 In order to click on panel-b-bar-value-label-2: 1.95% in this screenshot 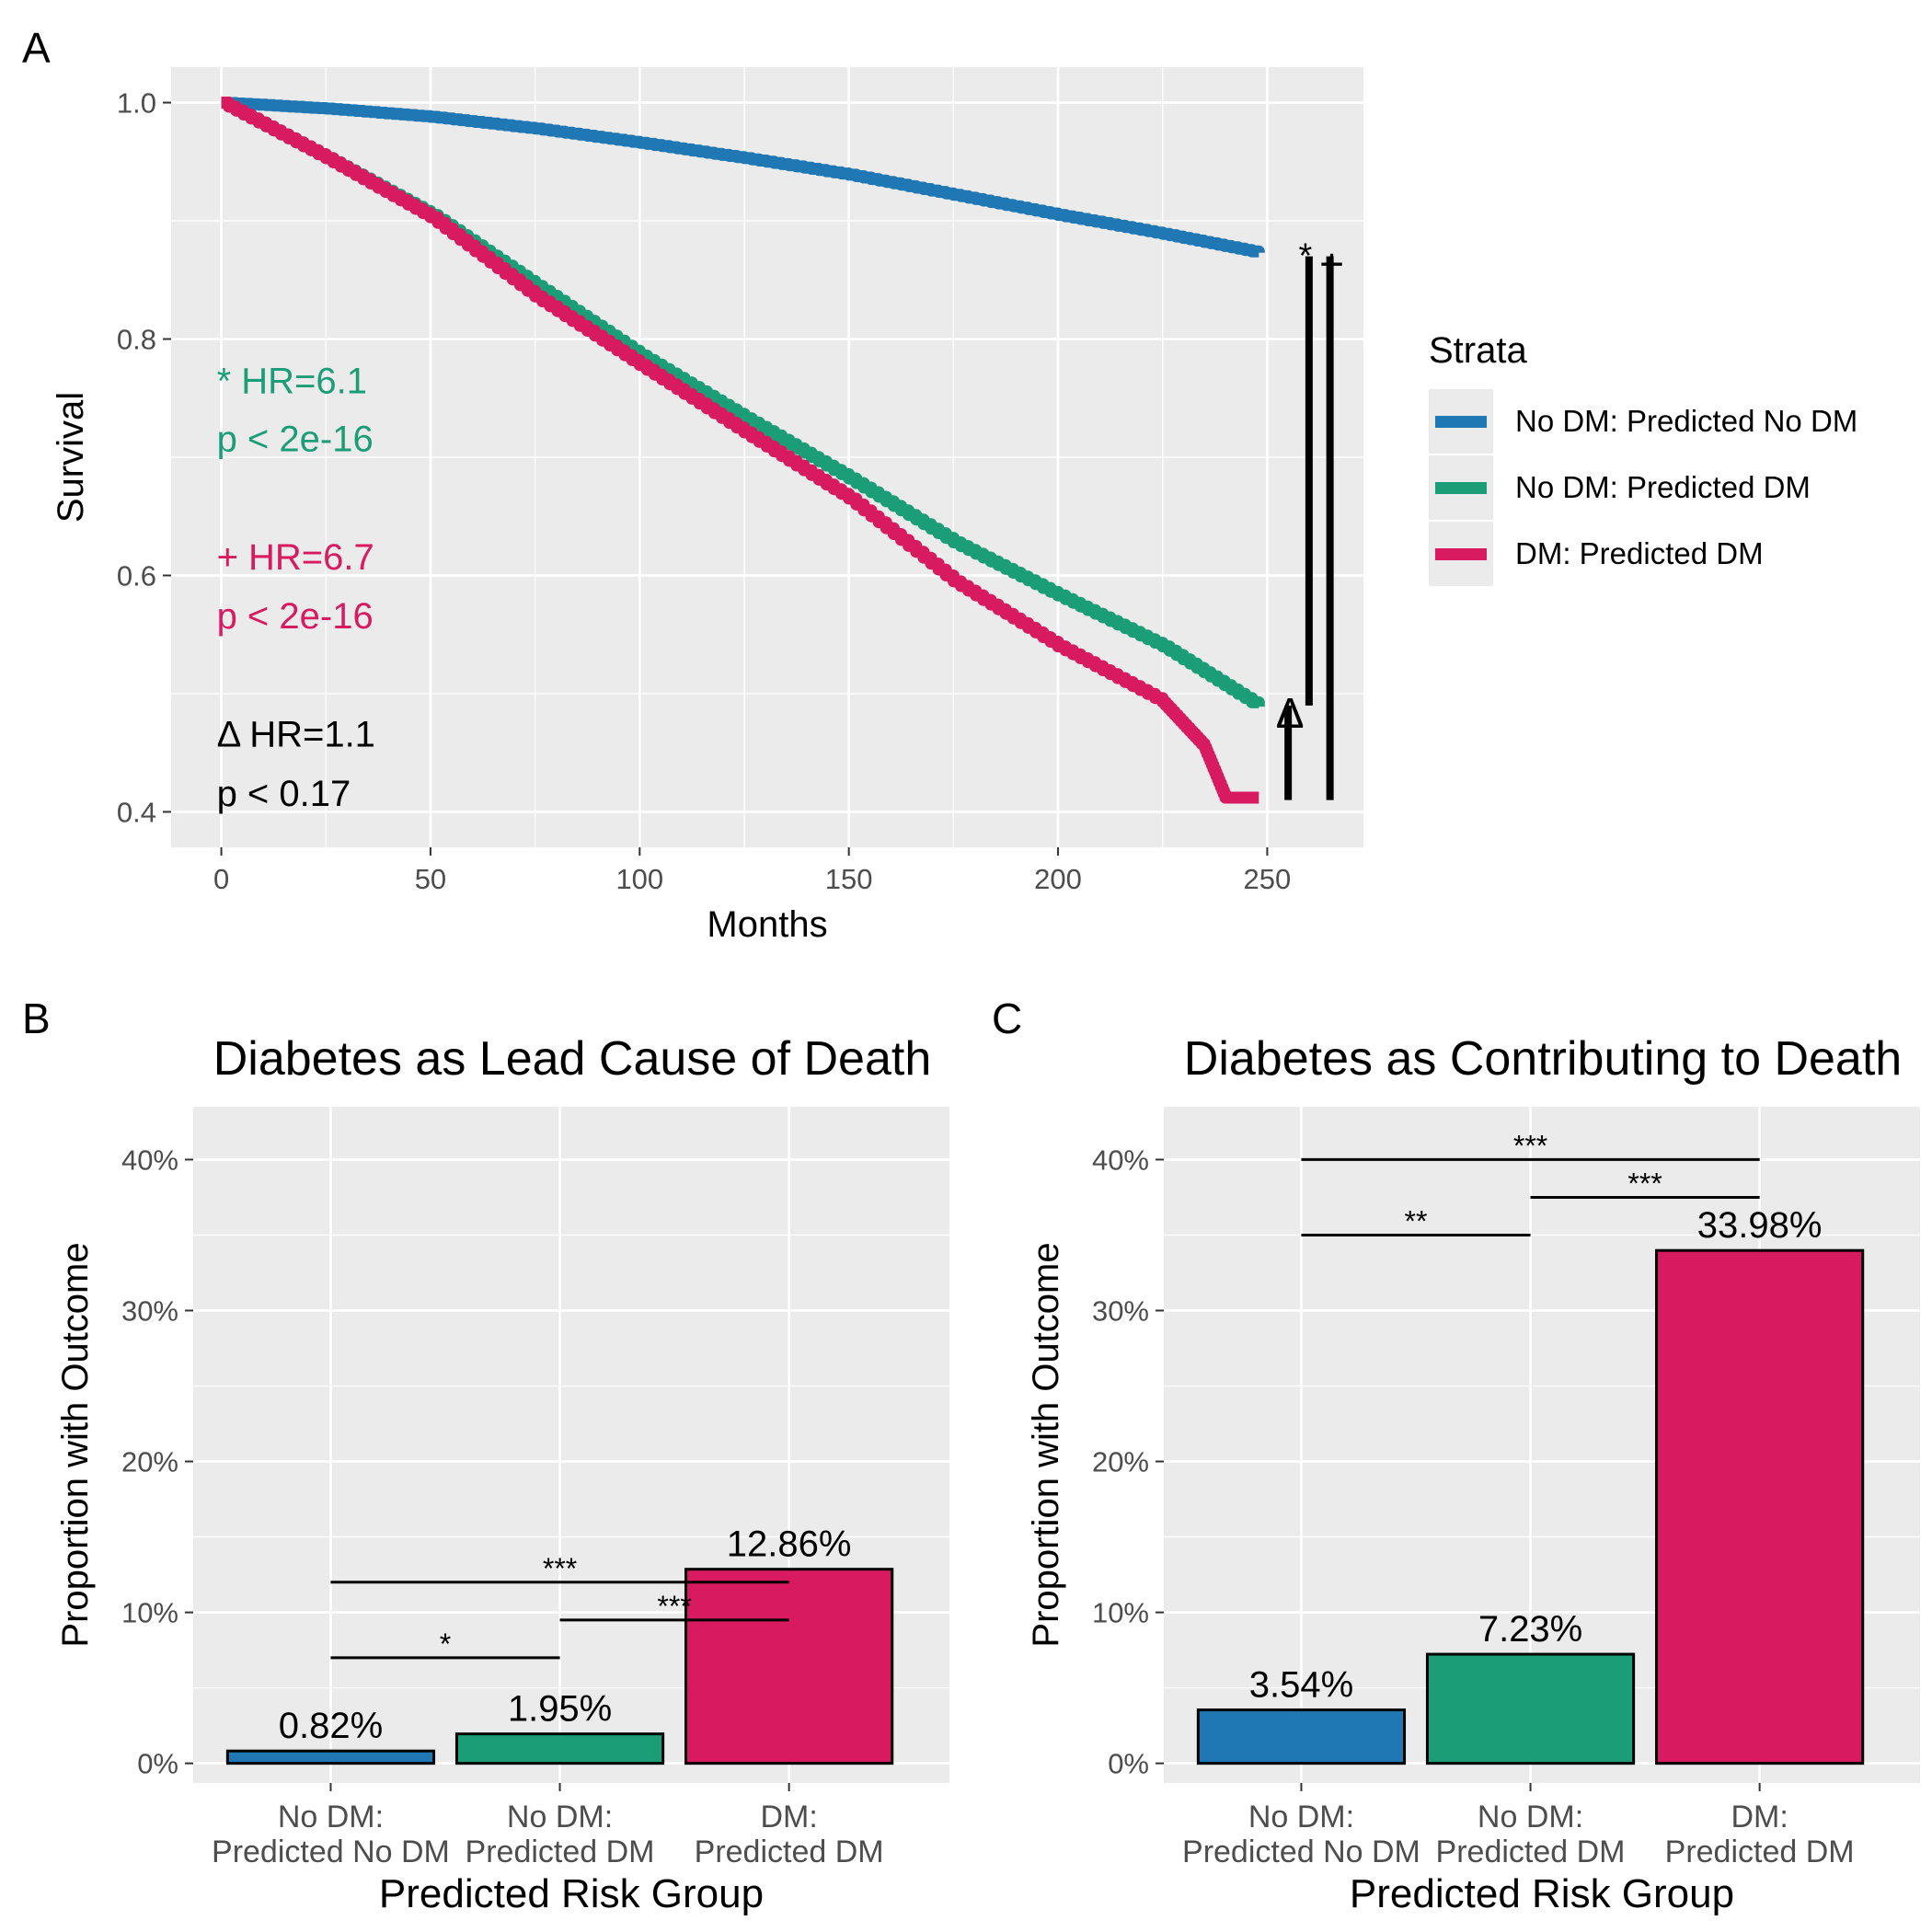, I will do `click(560, 1709)`.